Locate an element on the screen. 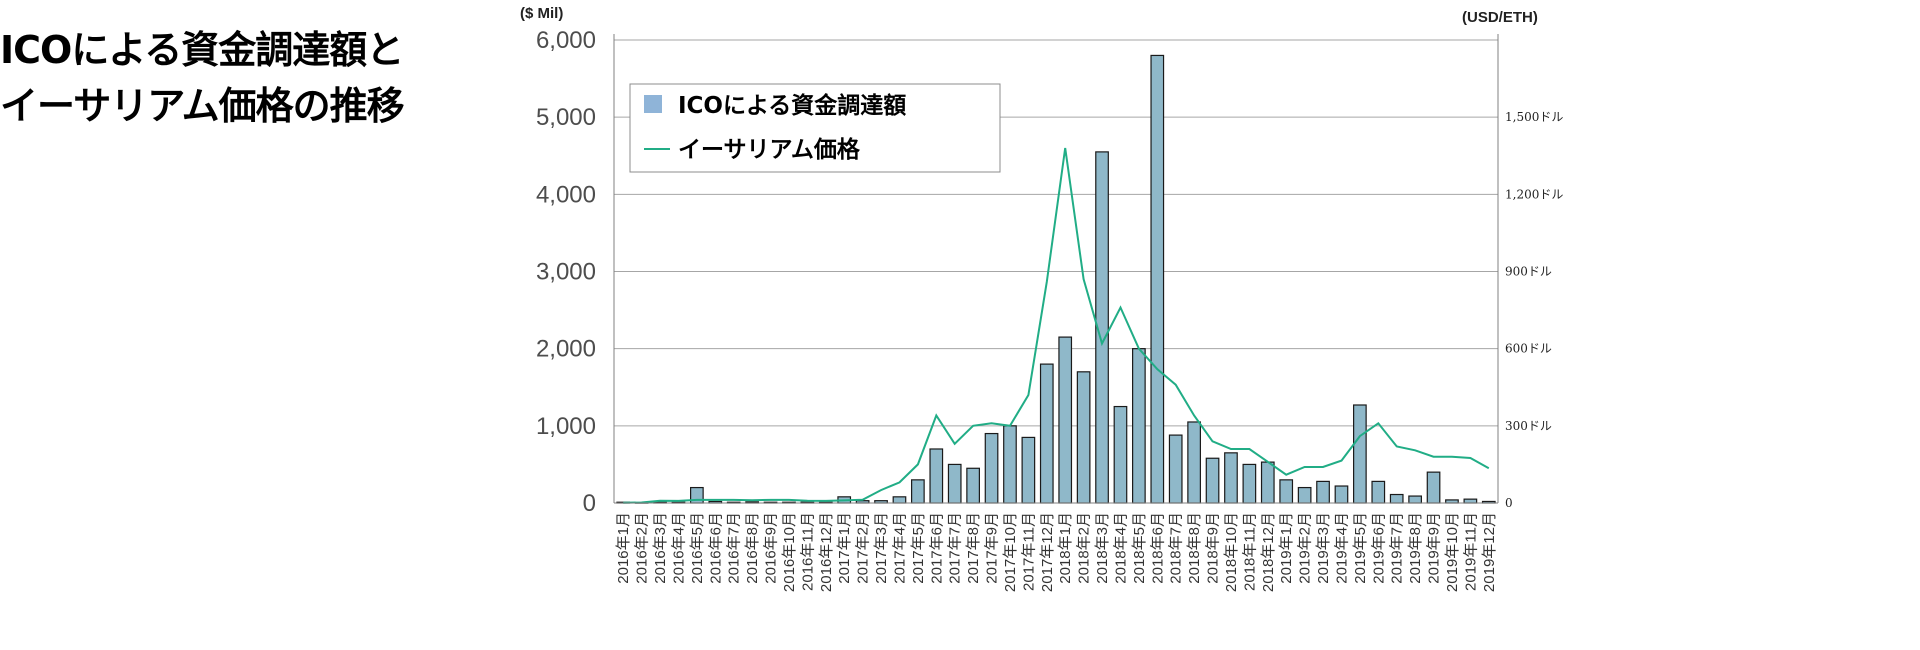 The height and width of the screenshot is (650, 1920). y-left-tick-label: 4,000 is located at coordinates (566, 194).